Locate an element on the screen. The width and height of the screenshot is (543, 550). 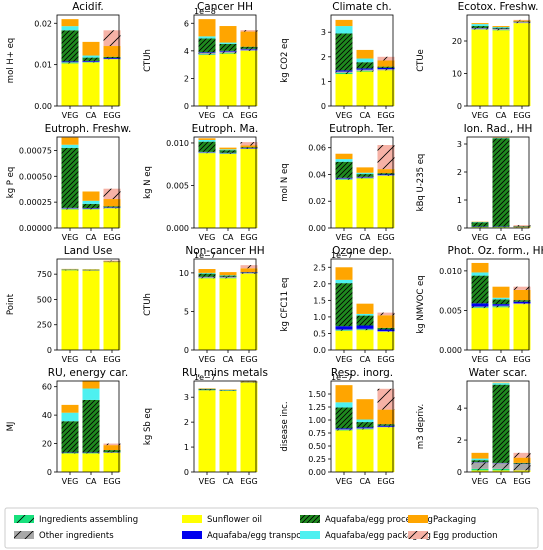
y-tick-label: 0.25 is located at coordinates (317, 459).